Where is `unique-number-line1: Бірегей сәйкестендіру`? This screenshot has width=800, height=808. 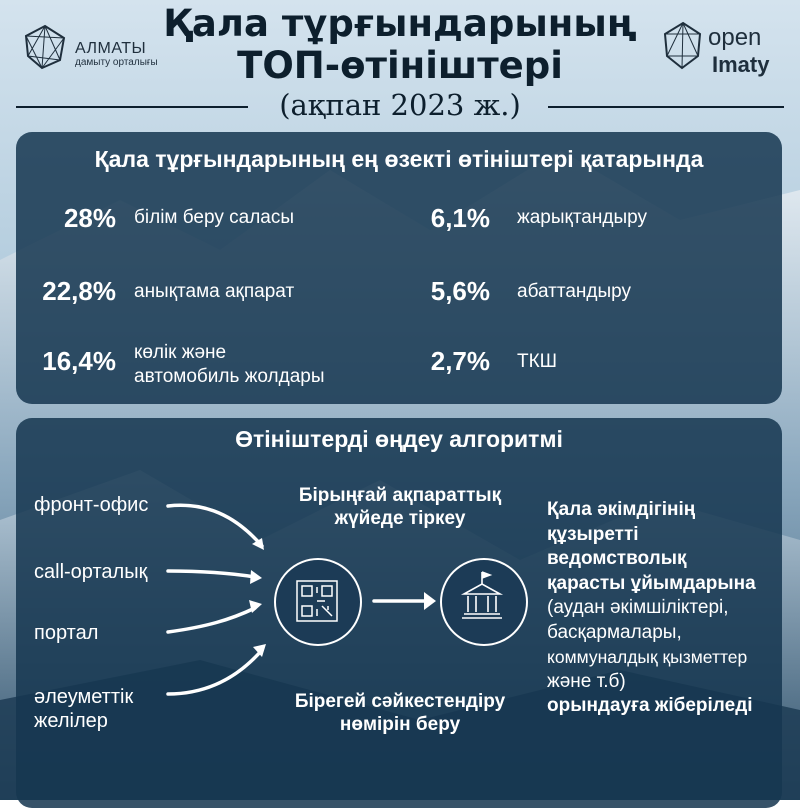 unique-number-line1: Бірегей сәйкестендіру is located at coordinates (400, 701).